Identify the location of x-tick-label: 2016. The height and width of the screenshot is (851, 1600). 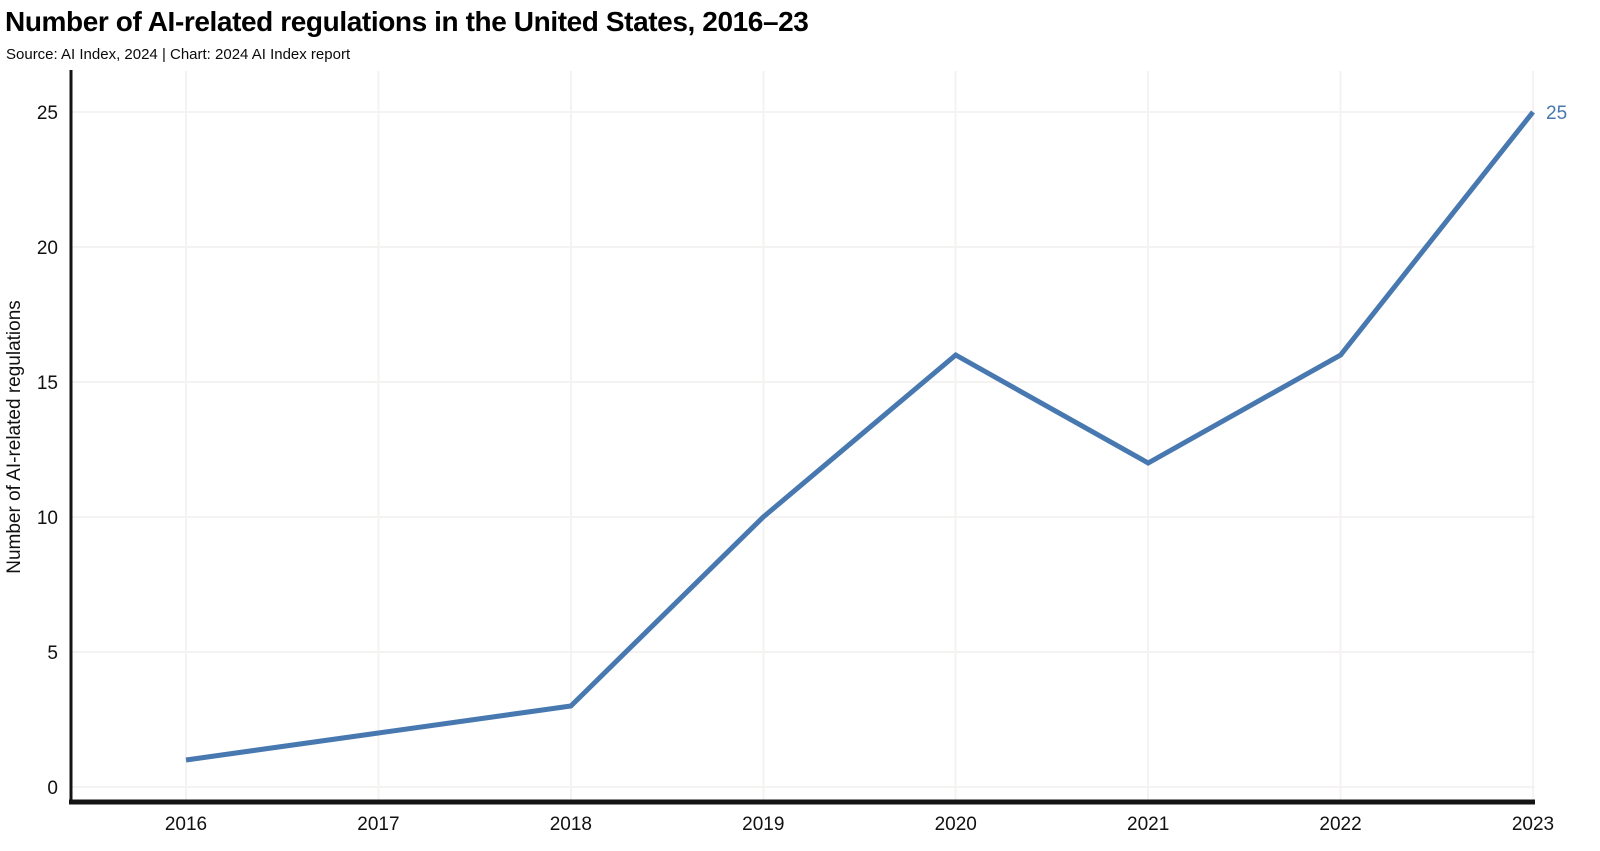
(186, 824).